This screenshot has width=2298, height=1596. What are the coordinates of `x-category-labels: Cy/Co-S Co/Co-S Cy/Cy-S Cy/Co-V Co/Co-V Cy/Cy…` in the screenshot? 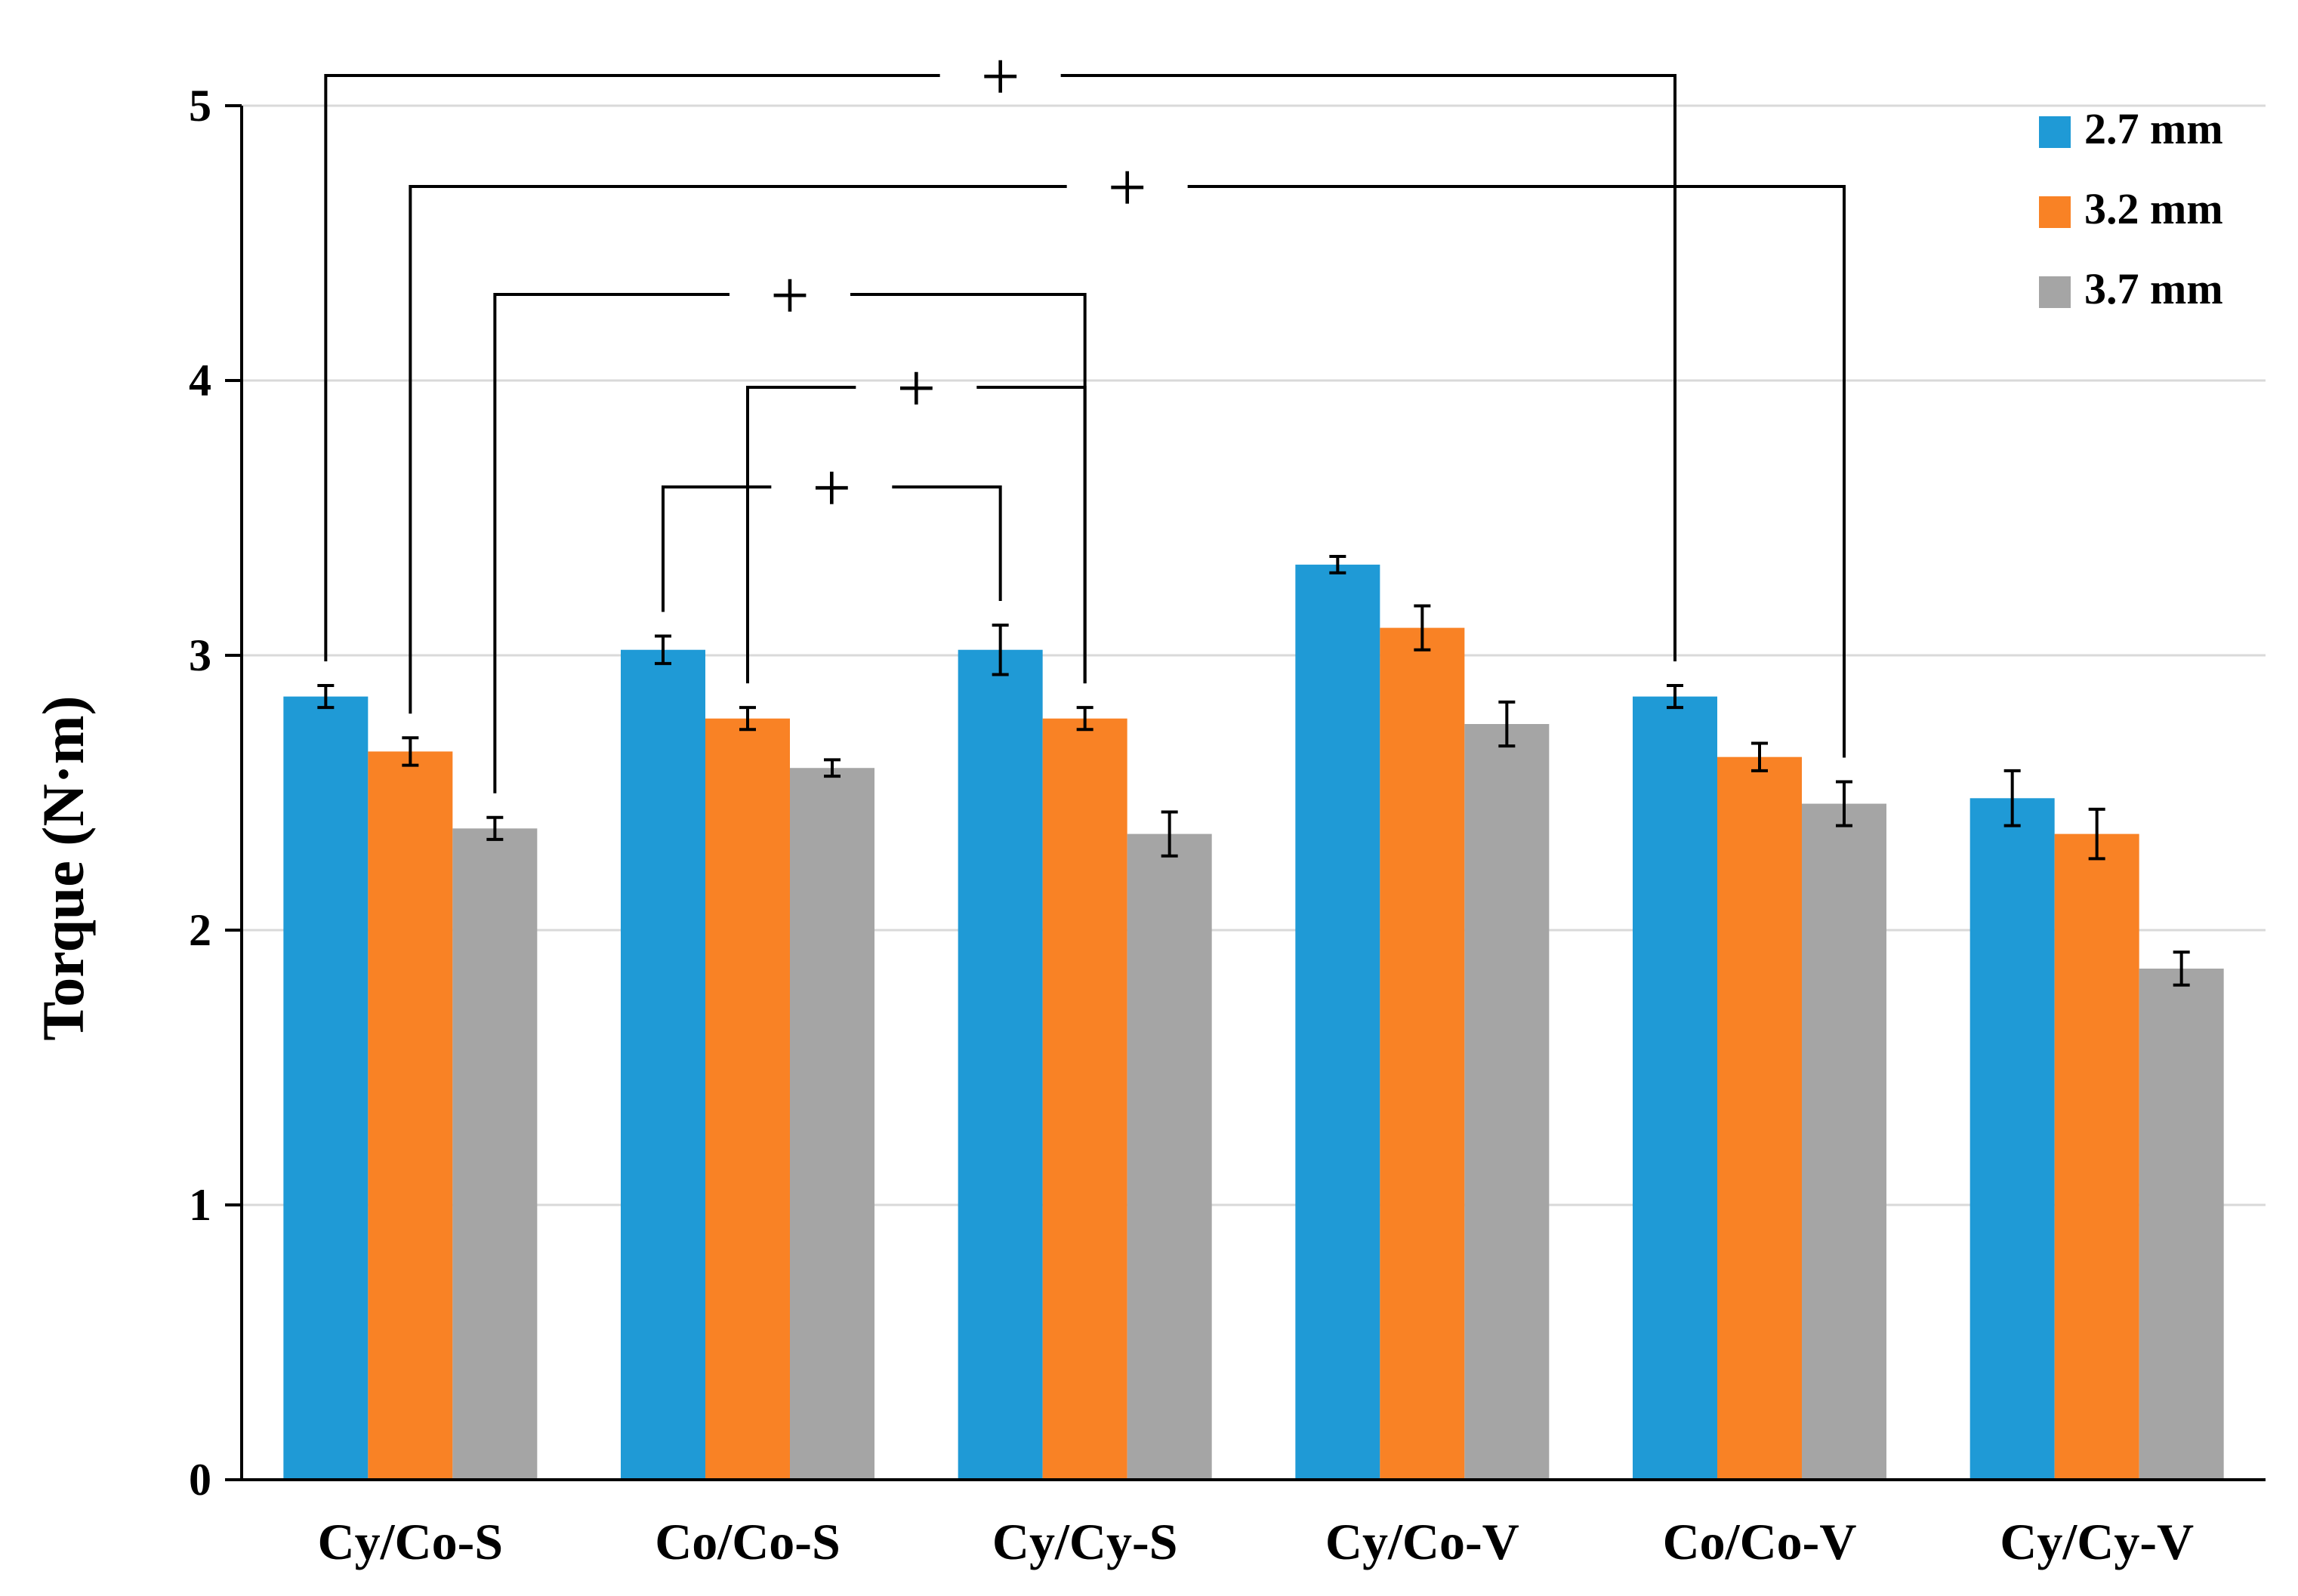 It's located at (1256, 1541).